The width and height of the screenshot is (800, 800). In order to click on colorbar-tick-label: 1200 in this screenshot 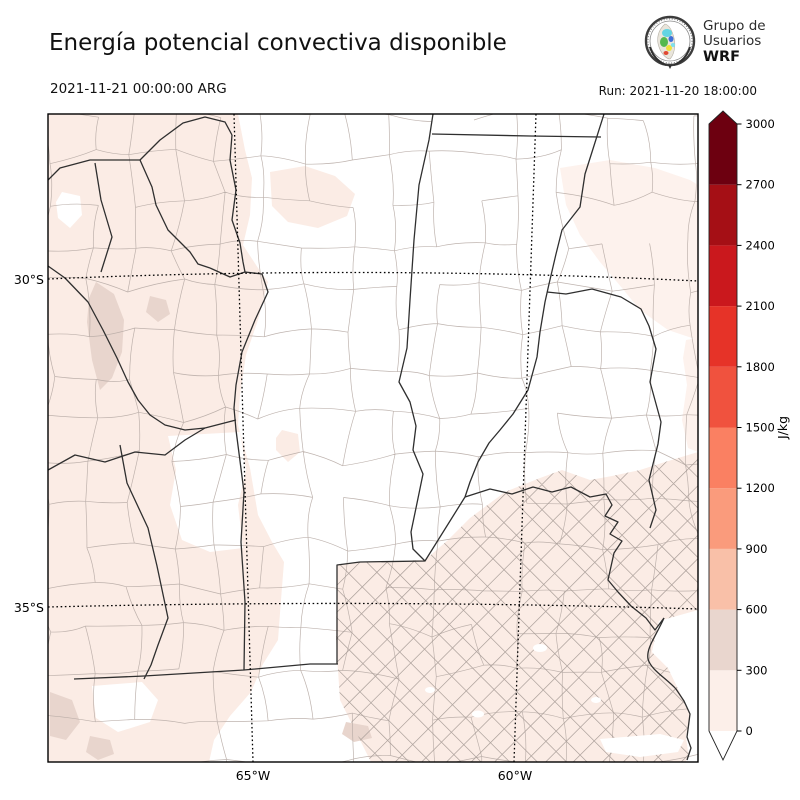, I will do `click(760, 488)`.